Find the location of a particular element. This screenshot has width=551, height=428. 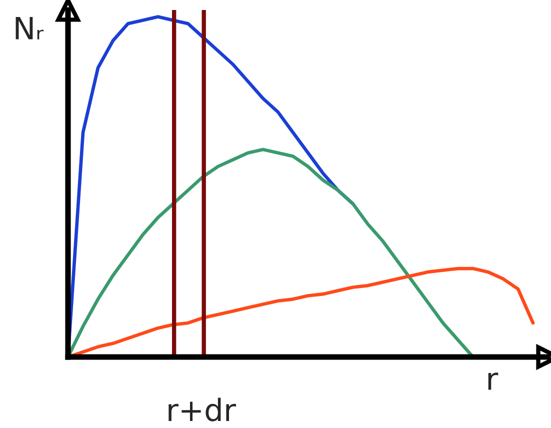

y-axis-title: Nᵣ is located at coordinates (30, 28).